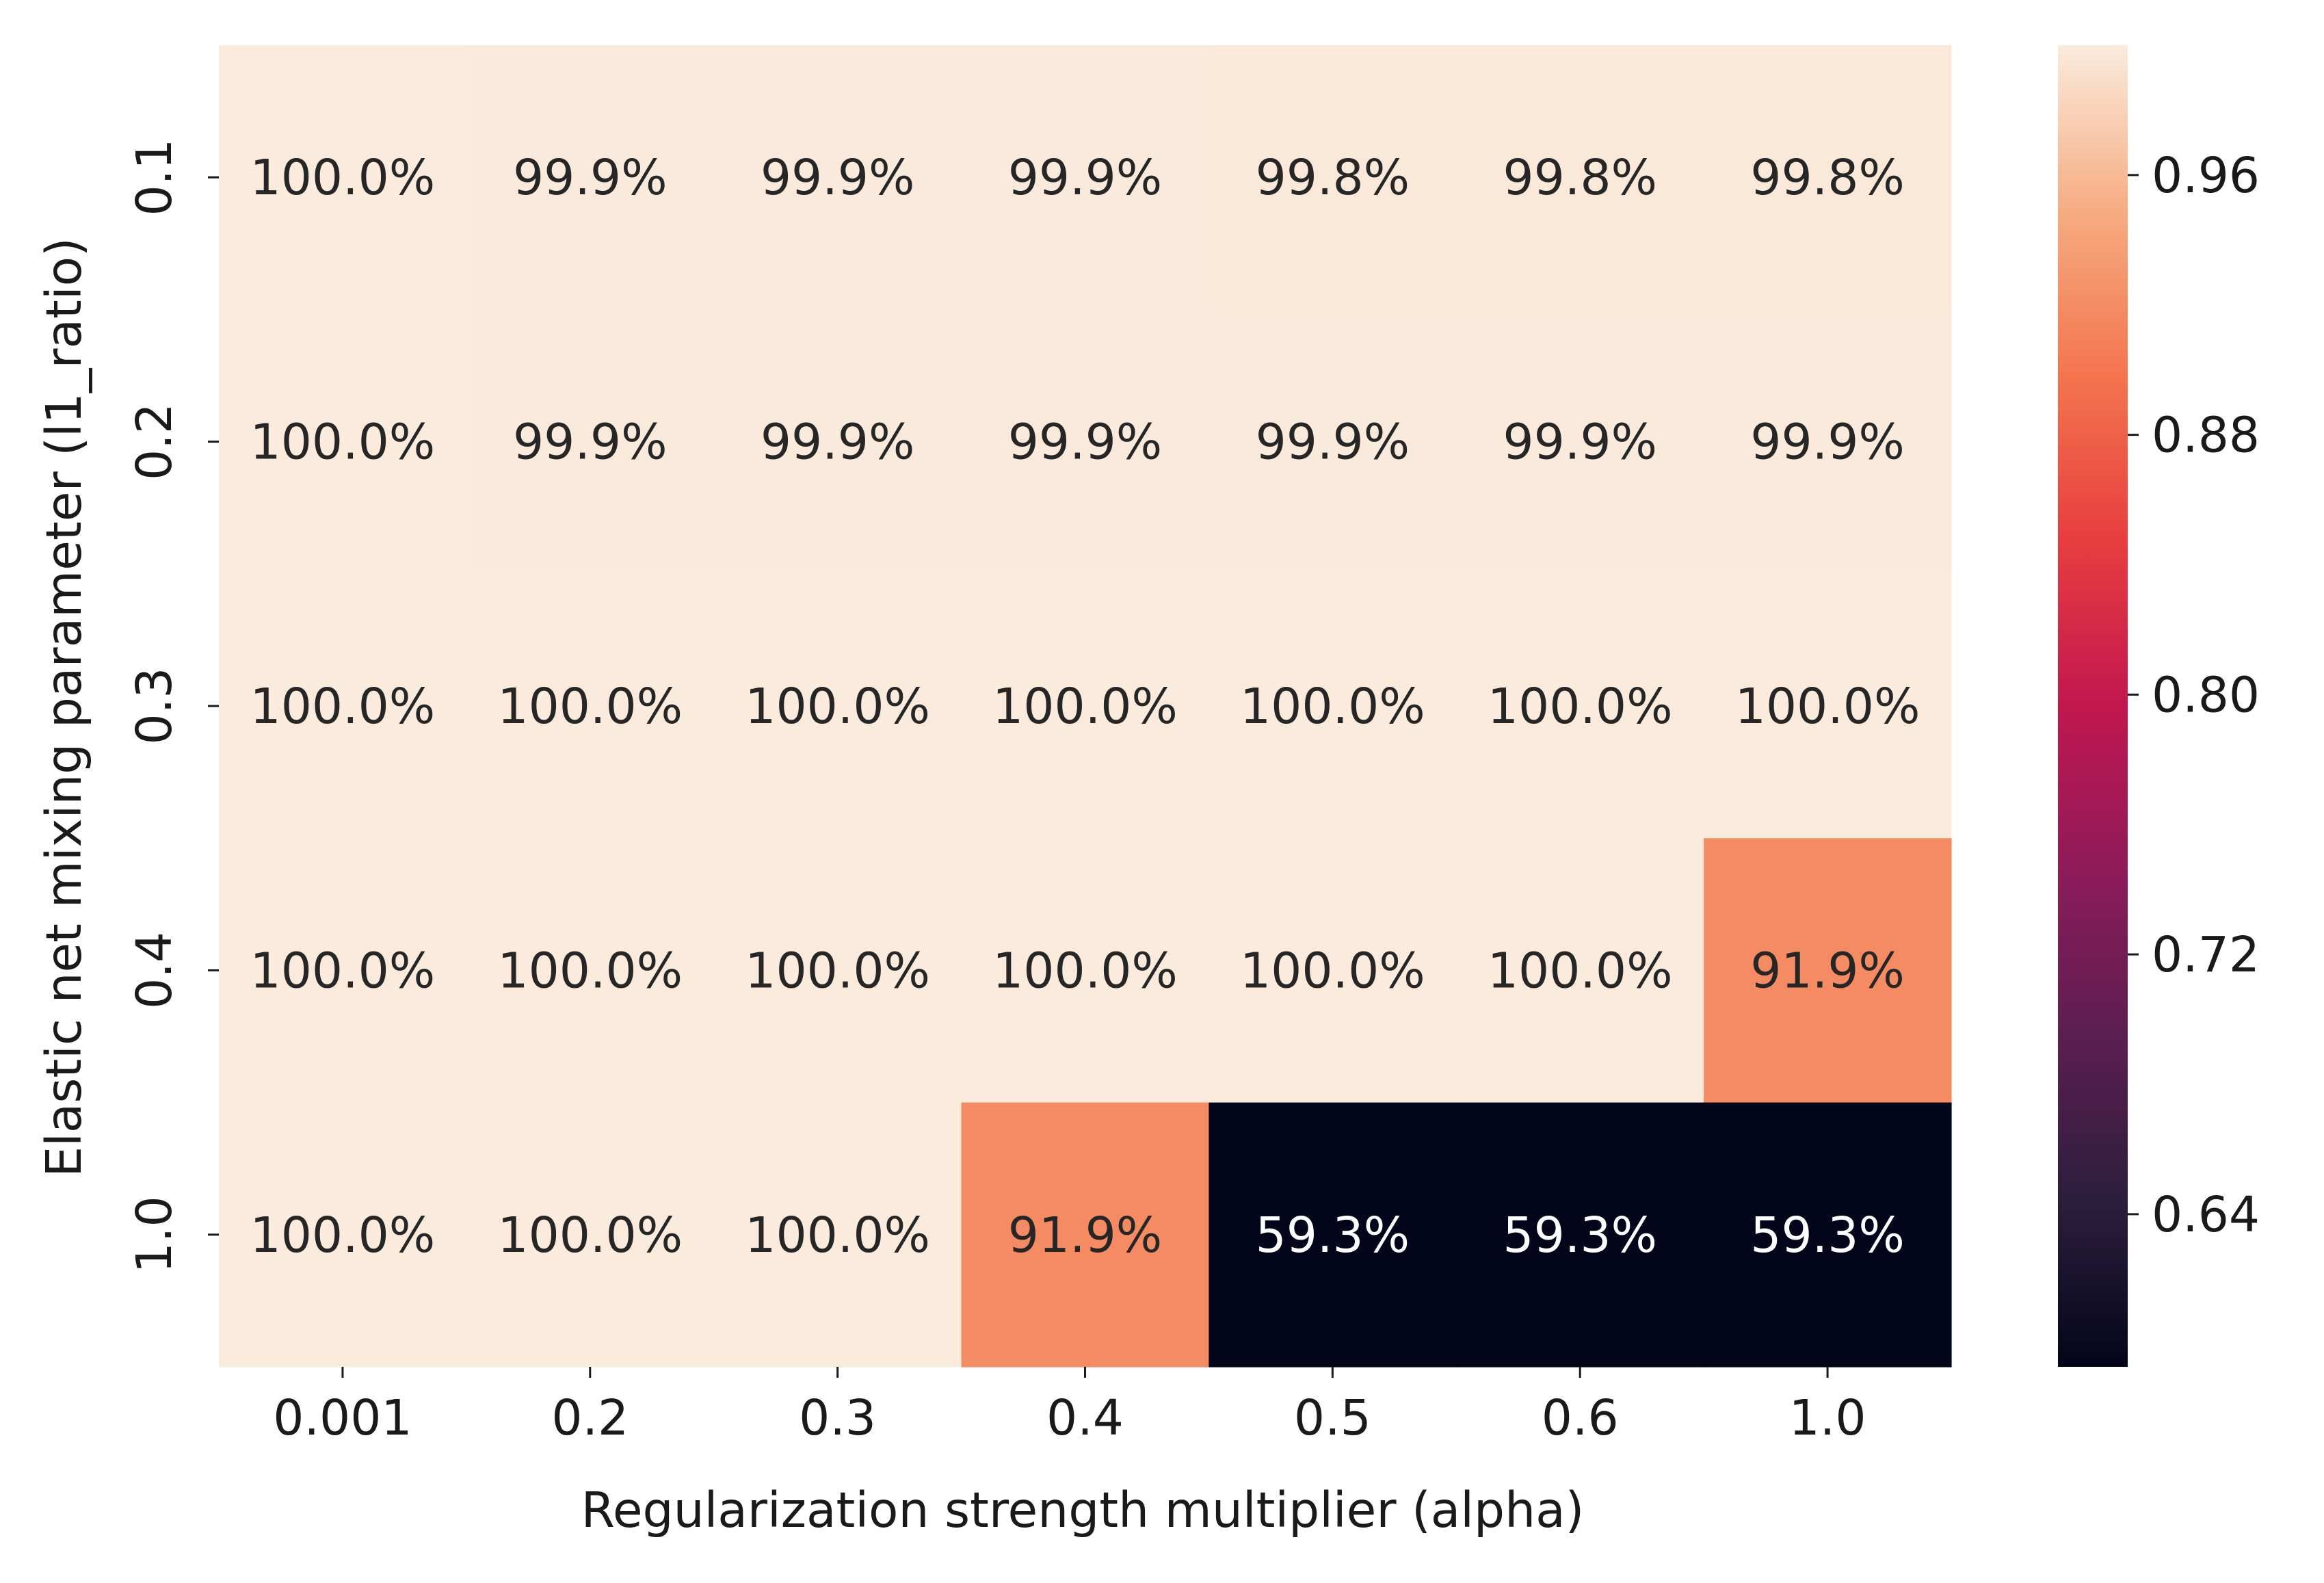 The image size is (2324, 1583). Describe the element at coordinates (64, 707) in the screenshot. I see `y-axis-label: Elastic net mixing parameter (l1_ratio)` at that location.